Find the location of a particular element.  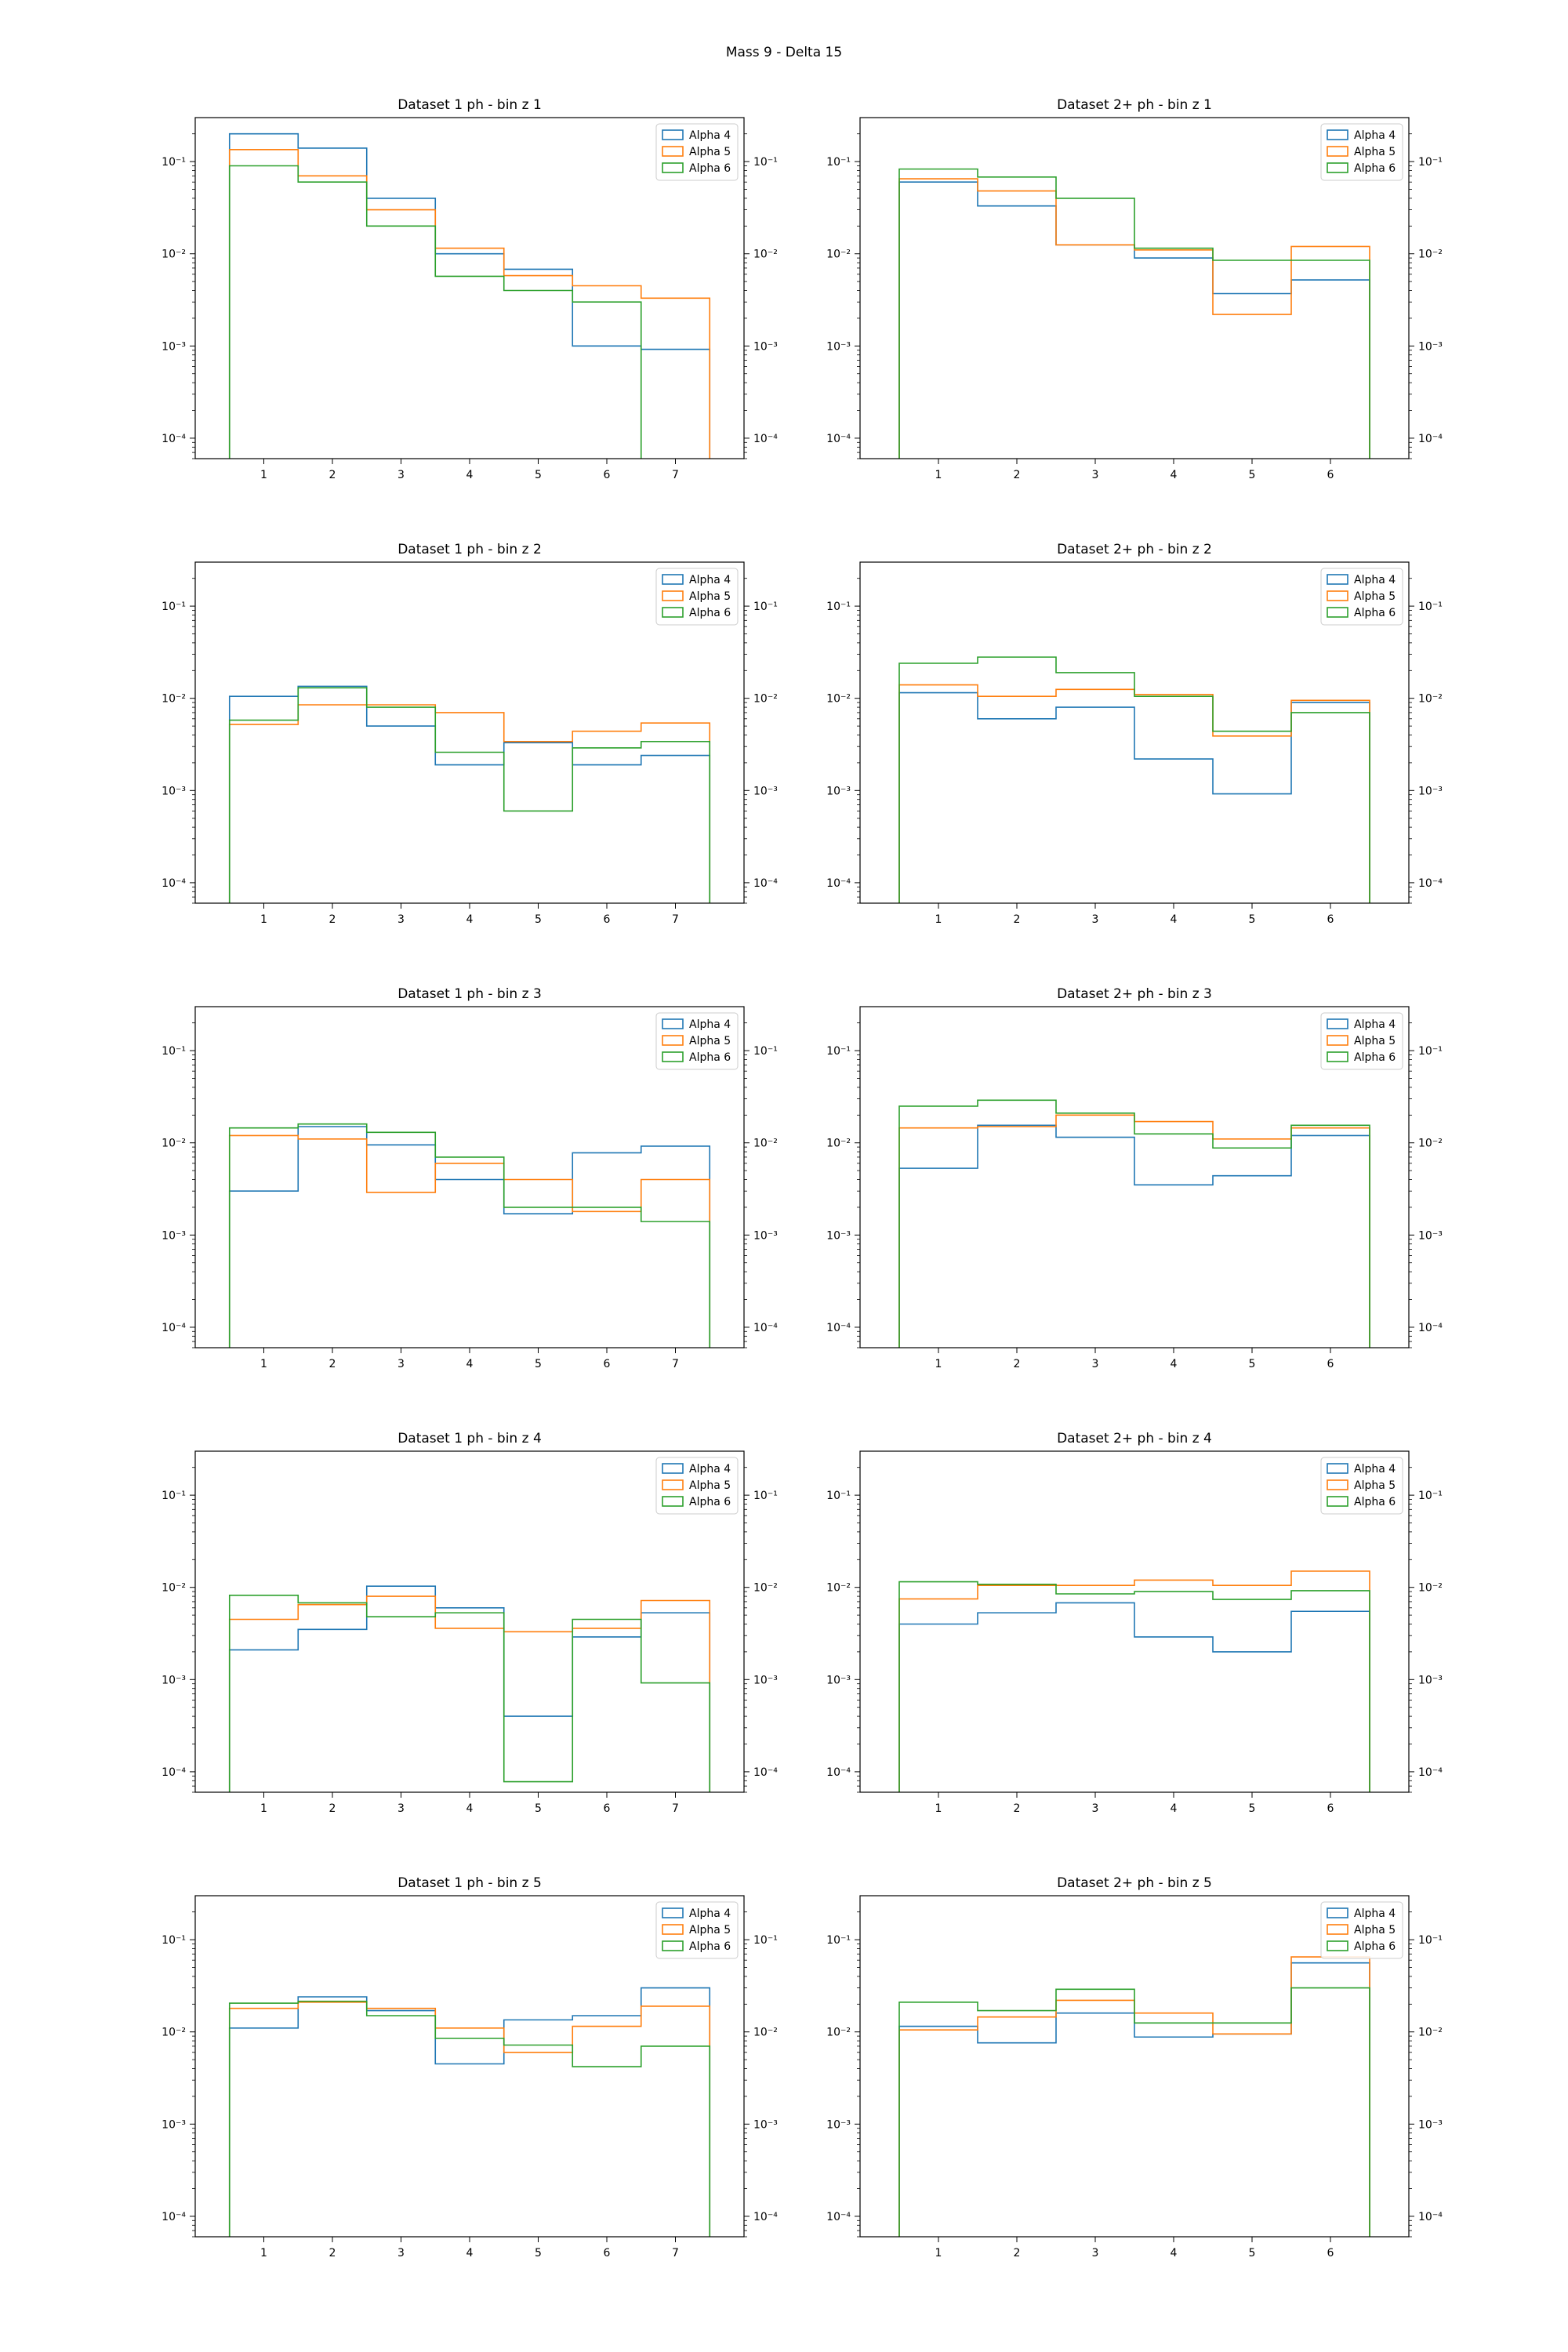

subplot-title: Dataset 2+ ph - bin z 4 is located at coordinates (1134, 1438).